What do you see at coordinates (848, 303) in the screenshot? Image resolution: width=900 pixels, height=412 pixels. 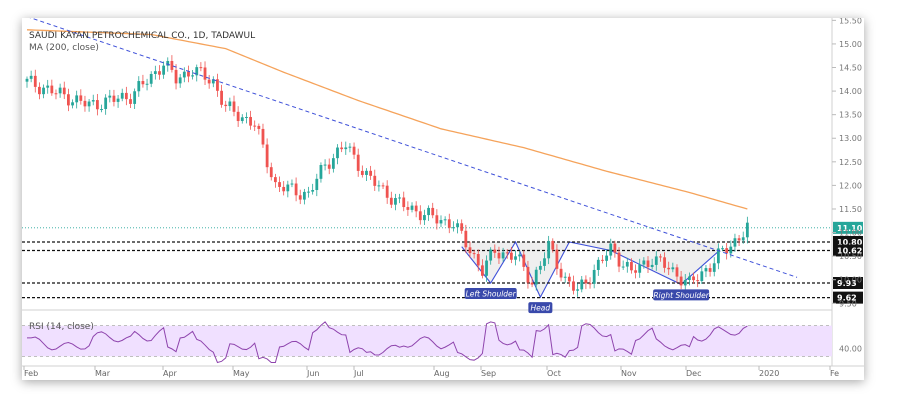 I see `price-axis-label: 9.50` at bounding box center [848, 303].